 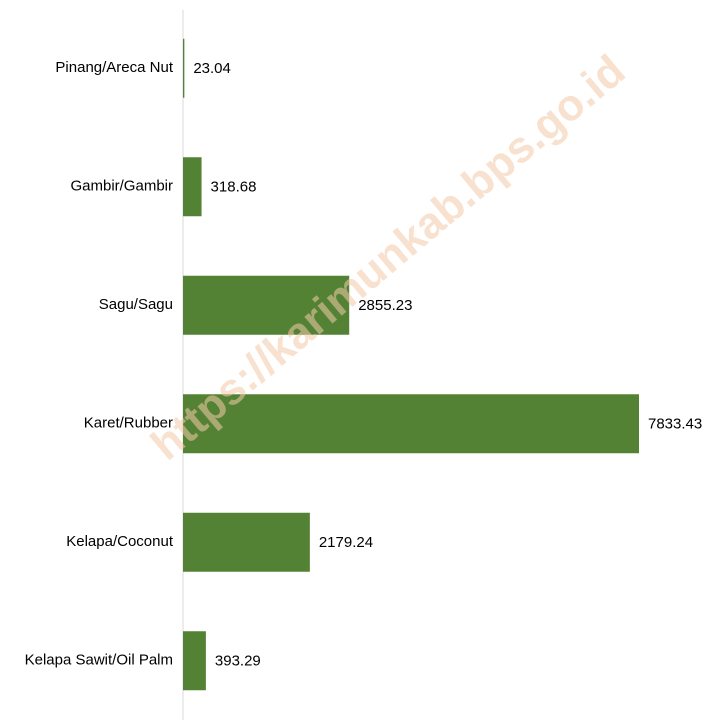 What do you see at coordinates (234, 187) in the screenshot?
I see `value-label: 318.68` at bounding box center [234, 187].